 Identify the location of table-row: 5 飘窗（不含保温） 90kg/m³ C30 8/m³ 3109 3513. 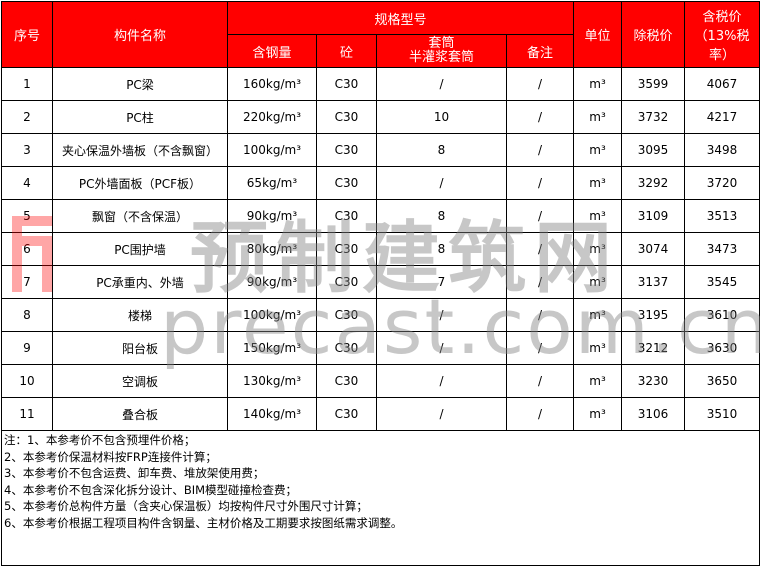
(380, 216).